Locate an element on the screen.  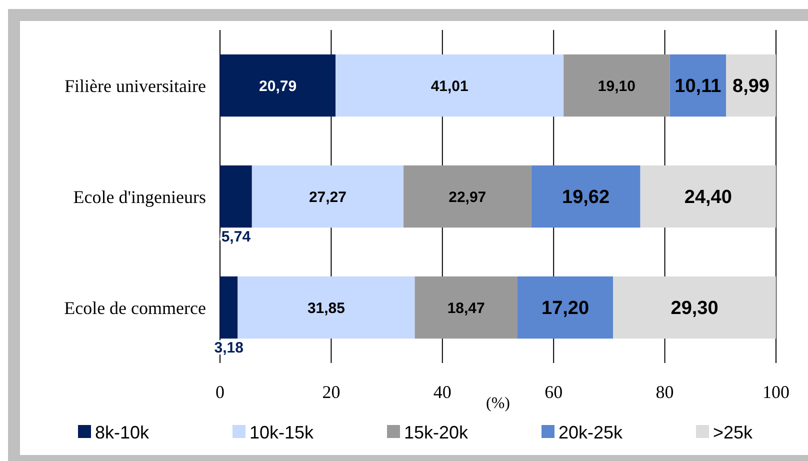
data-label: 20,79 is located at coordinates (278, 86).